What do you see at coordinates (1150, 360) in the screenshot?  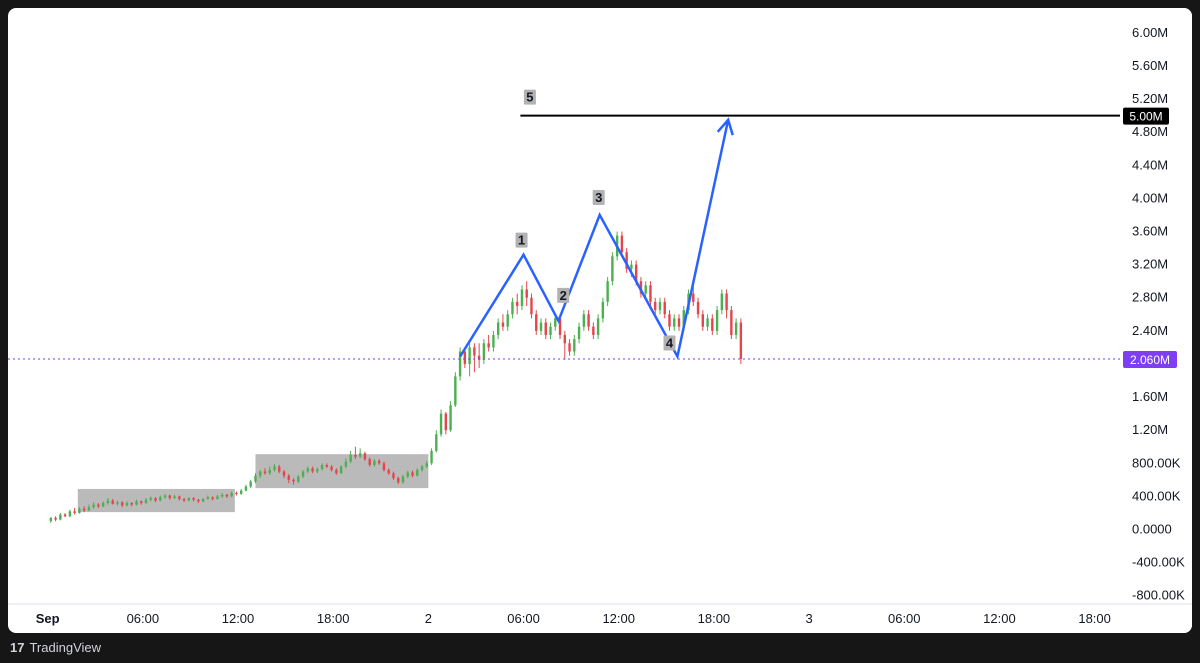 I see `current-price-badge-text: 2.060M` at bounding box center [1150, 360].